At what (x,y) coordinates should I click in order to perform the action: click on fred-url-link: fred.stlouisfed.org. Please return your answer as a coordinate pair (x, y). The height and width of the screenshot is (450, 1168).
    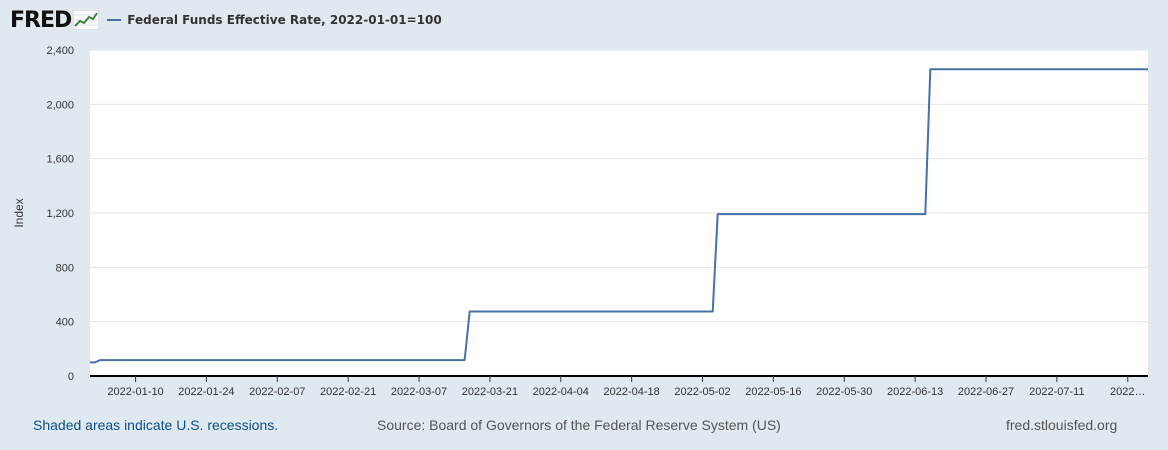
    Looking at the image, I should click on (1062, 425).